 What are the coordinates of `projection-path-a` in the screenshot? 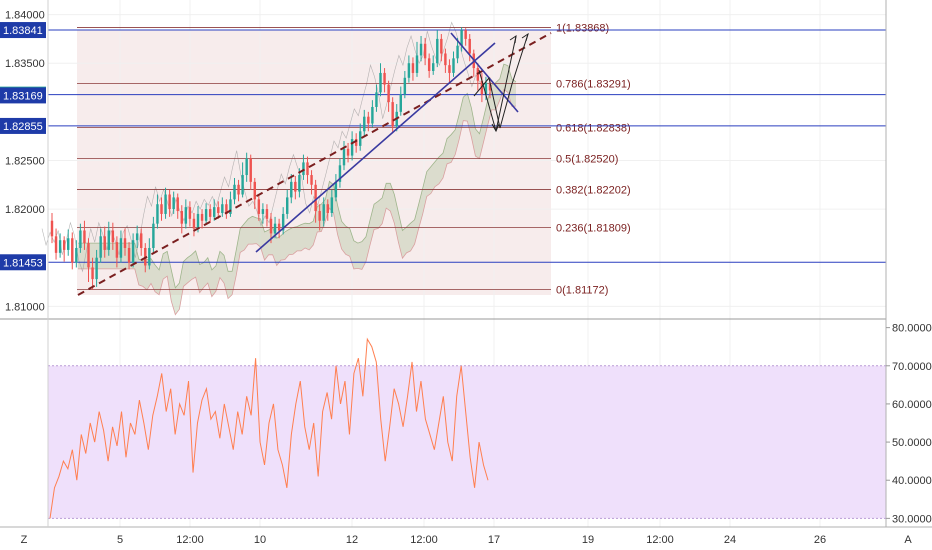 It's located at (501, 81).